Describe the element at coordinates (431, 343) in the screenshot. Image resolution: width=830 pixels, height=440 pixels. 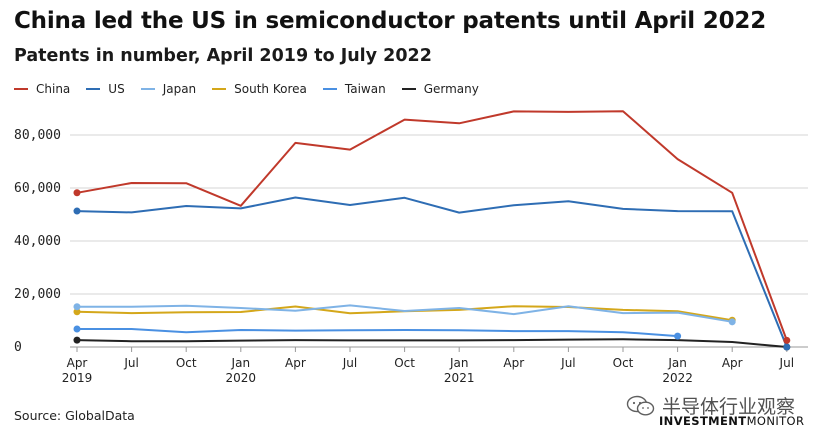
I see `series-line-germany` at that location.